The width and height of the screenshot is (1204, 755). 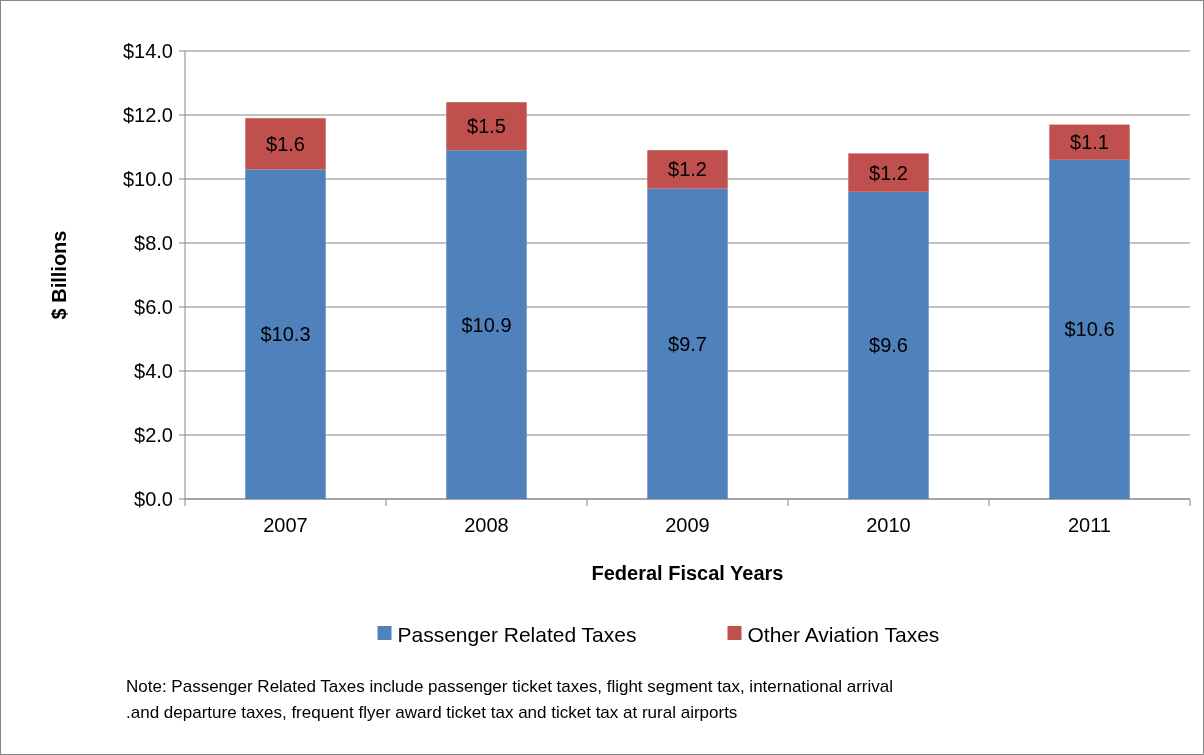 I want to click on y-tick-label: $12.0, so click(x=147, y=115).